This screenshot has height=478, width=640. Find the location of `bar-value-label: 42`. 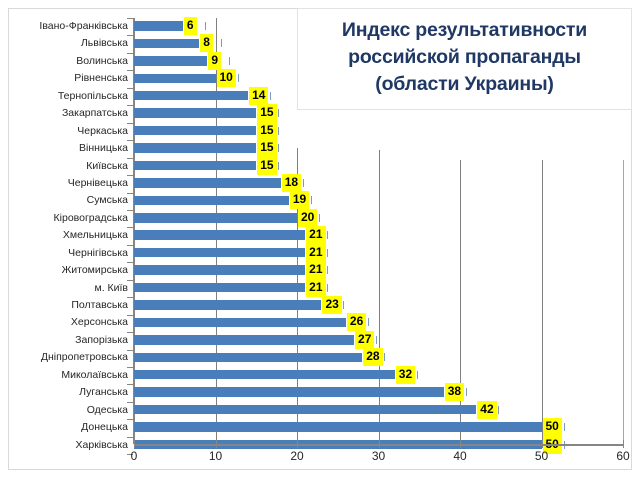

bar-value-label: 42 is located at coordinates (487, 409).